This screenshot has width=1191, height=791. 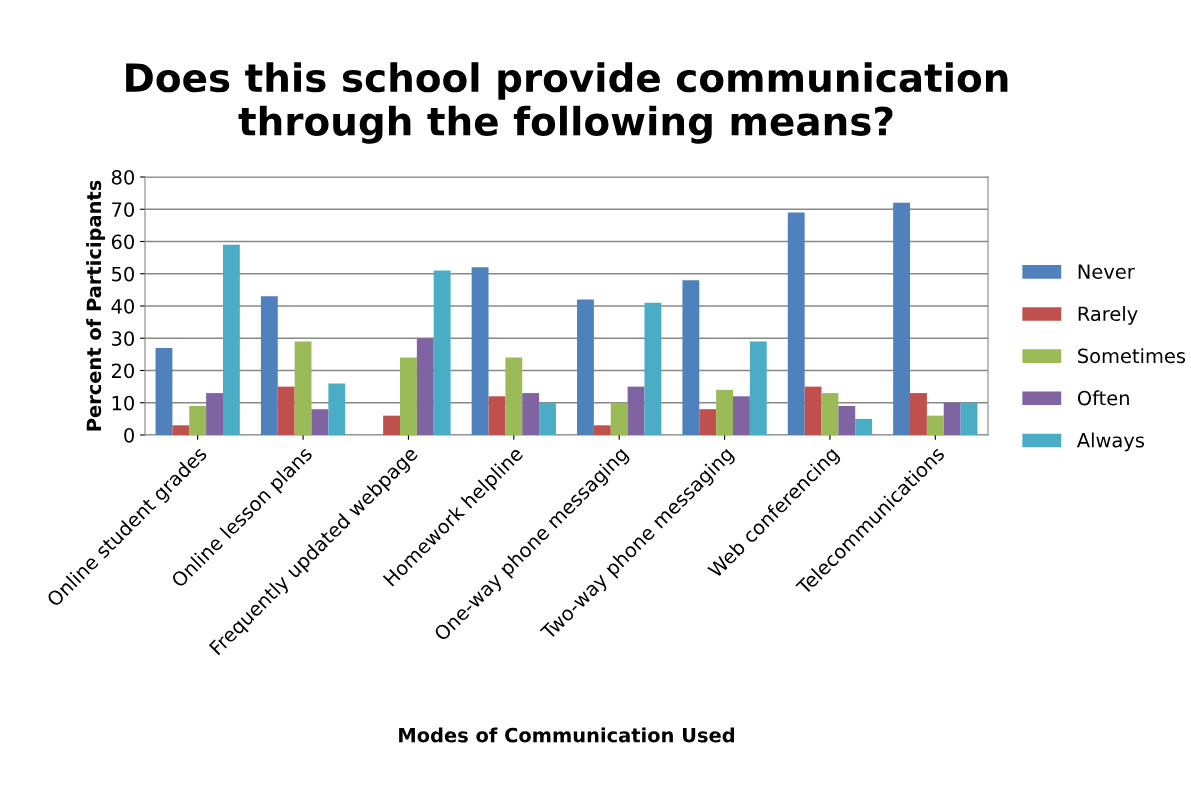 What do you see at coordinates (1132, 356) in the screenshot?
I see `legend-label: Sometimes` at bounding box center [1132, 356].